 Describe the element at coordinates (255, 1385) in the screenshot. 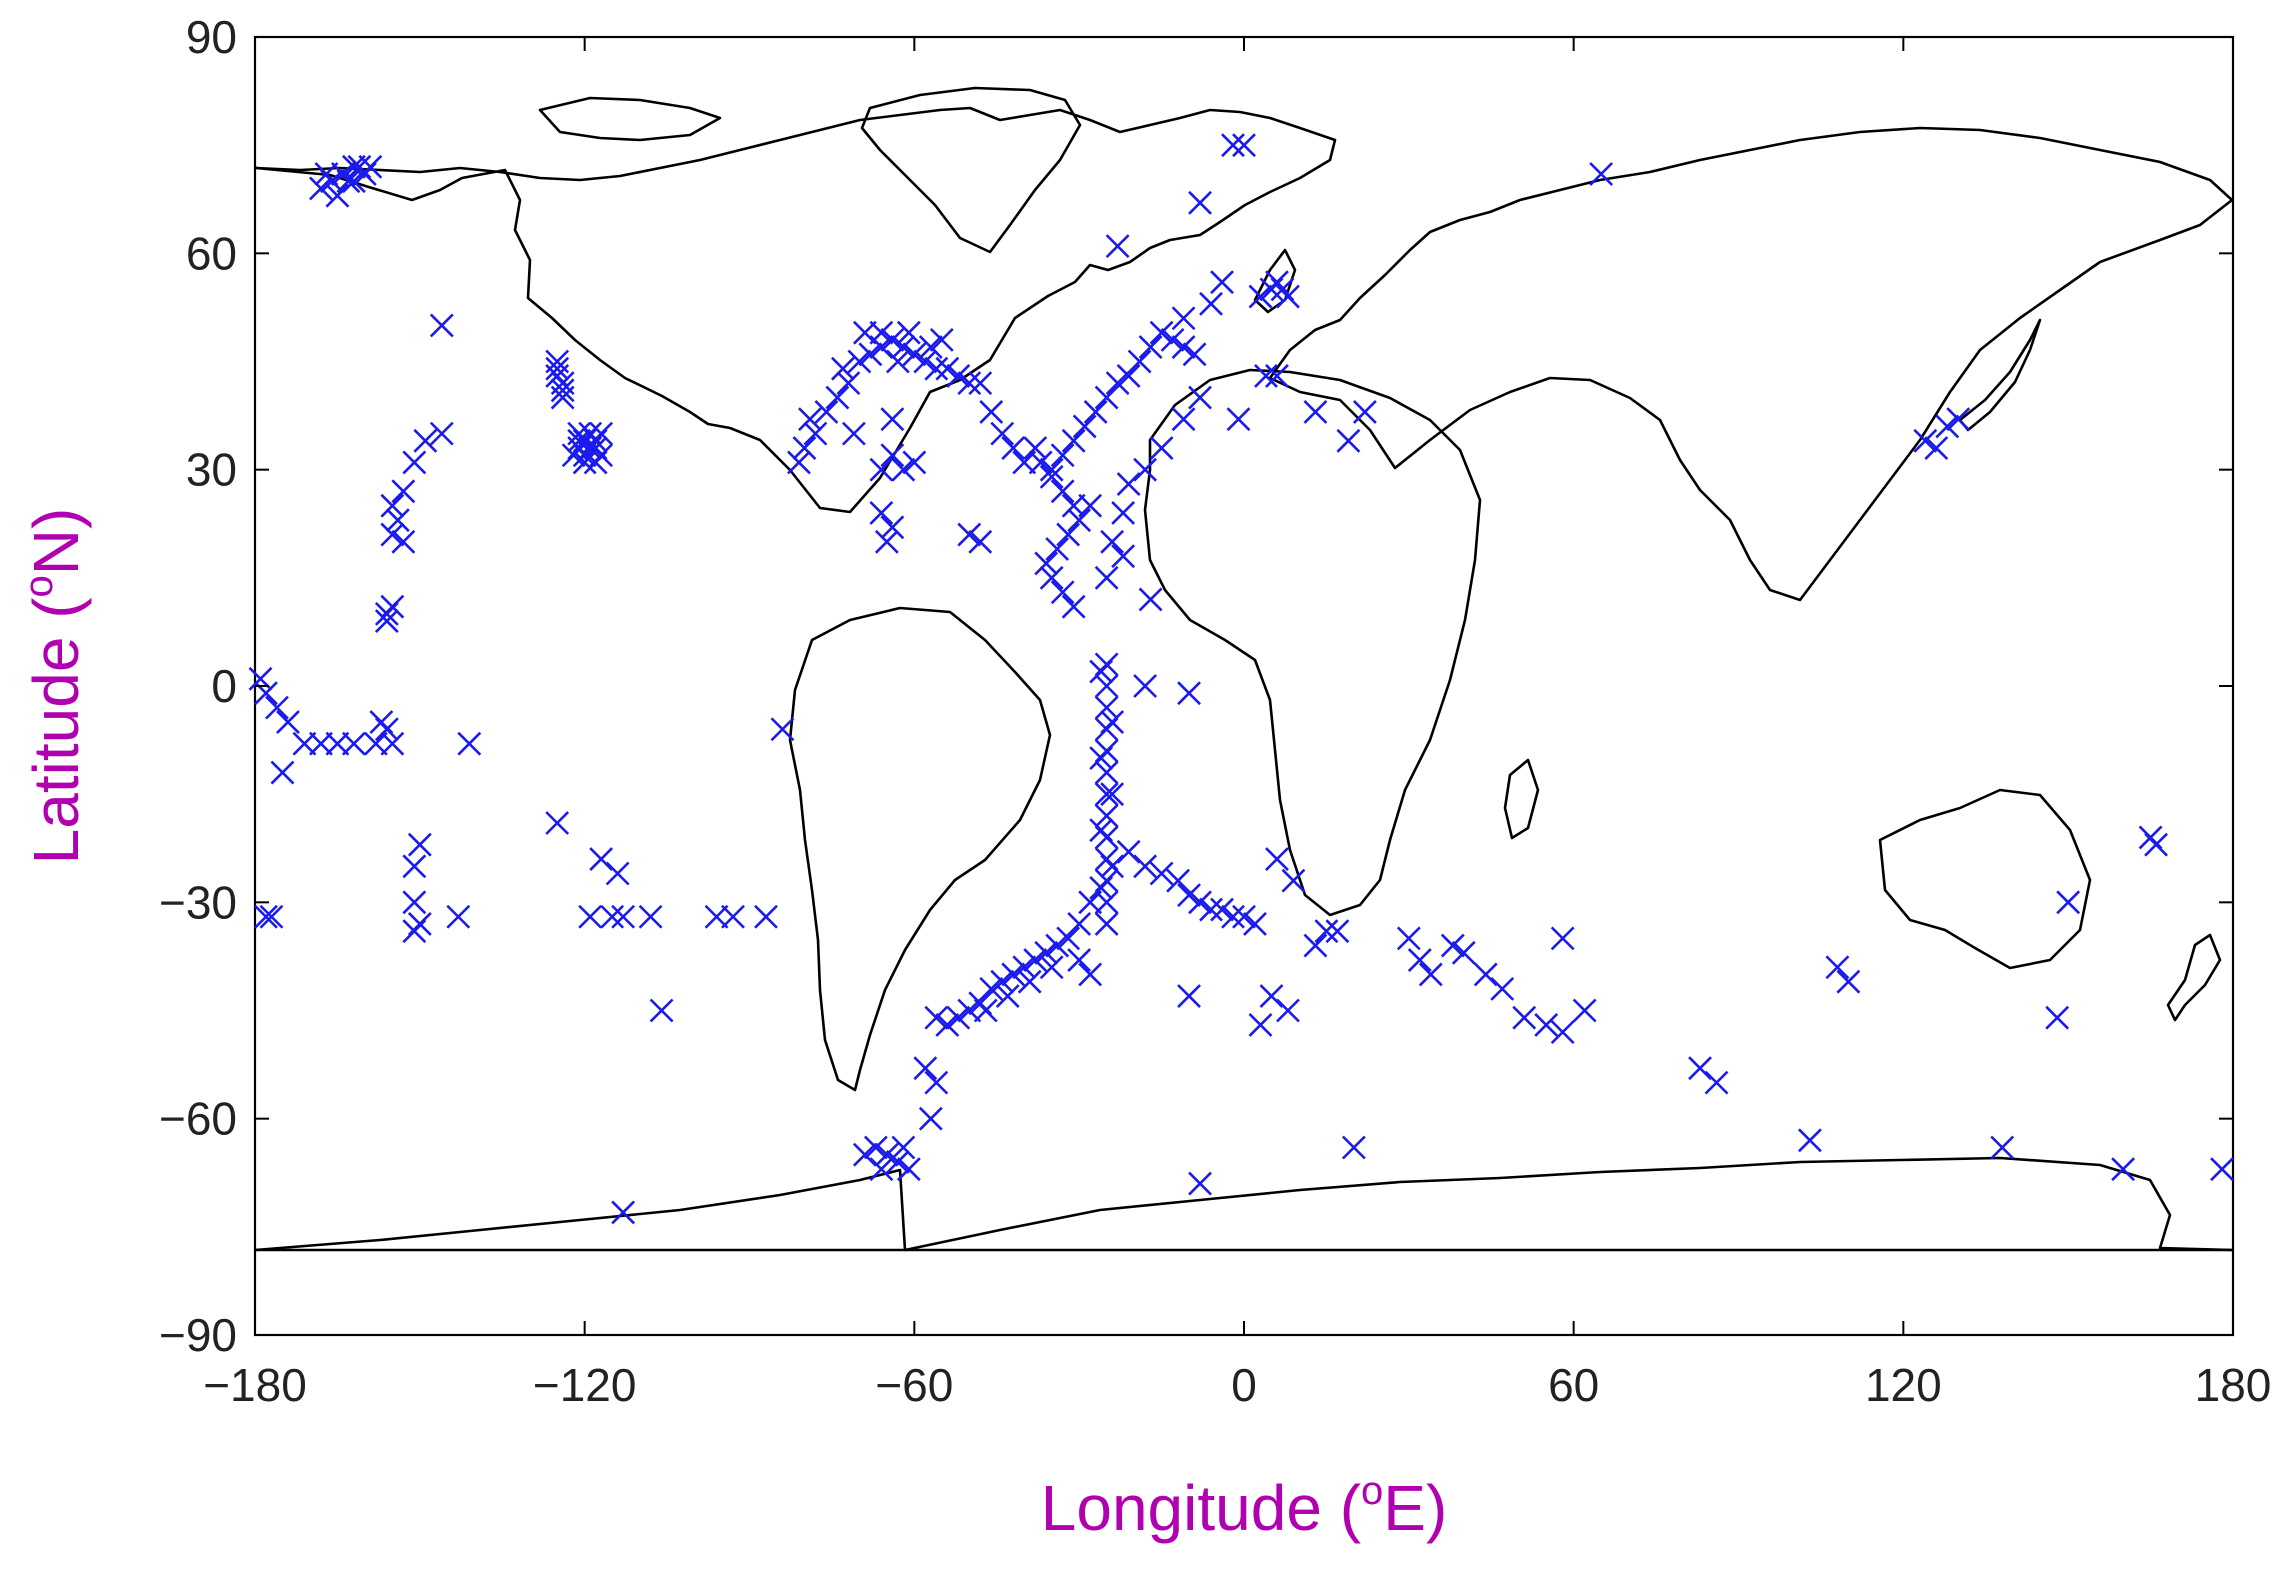

I see `x-tick-label: −180` at that location.